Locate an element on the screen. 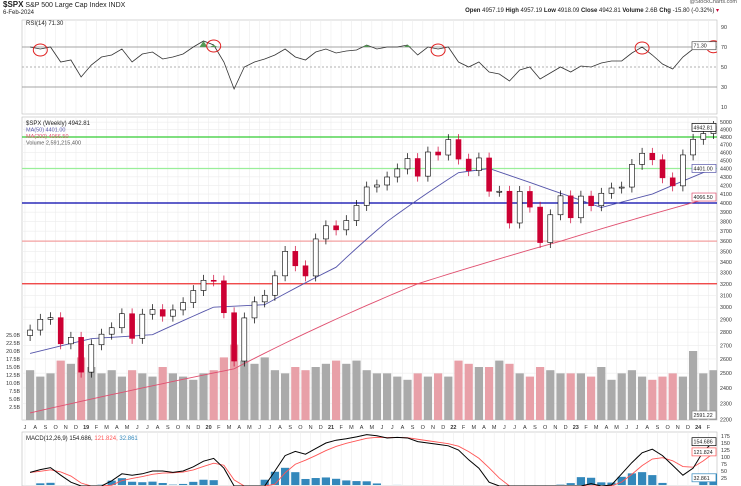 The height and width of the screenshot is (486, 741). ma50-value-tag: 4401.00 is located at coordinates (703, 169).